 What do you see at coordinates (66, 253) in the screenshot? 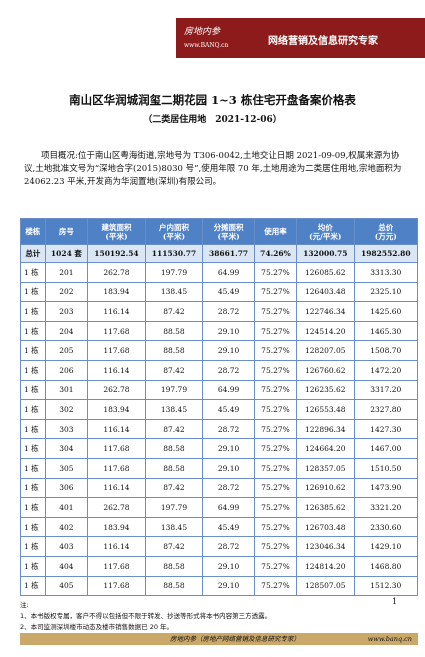
I see `cell: 1024 套` at bounding box center [66, 253].